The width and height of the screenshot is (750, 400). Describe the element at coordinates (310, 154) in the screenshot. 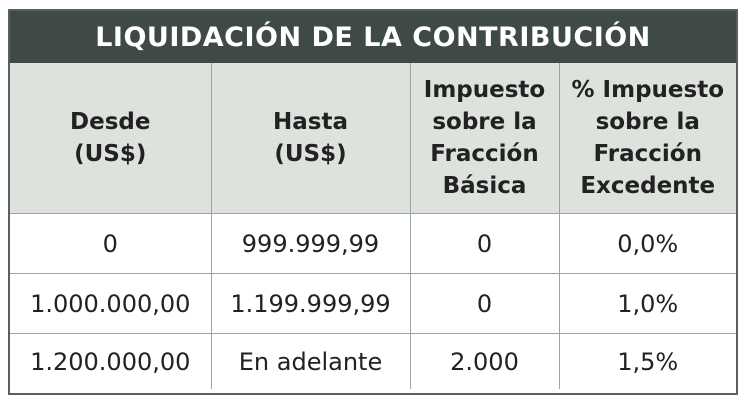

I see `header-hasta-line: (US$)` at that location.